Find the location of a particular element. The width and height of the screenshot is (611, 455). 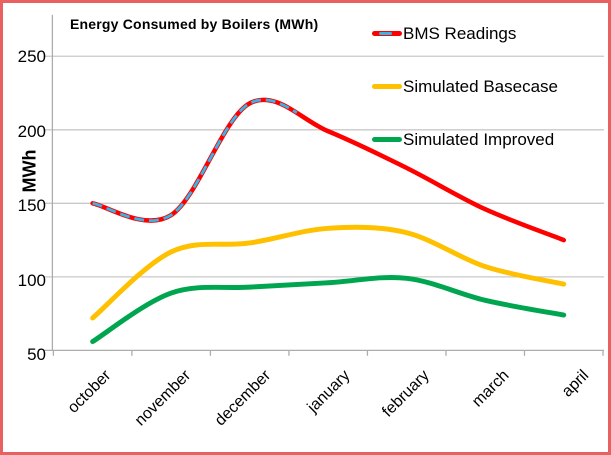

legend-label: Simulated Improved is located at coordinates (479, 139).